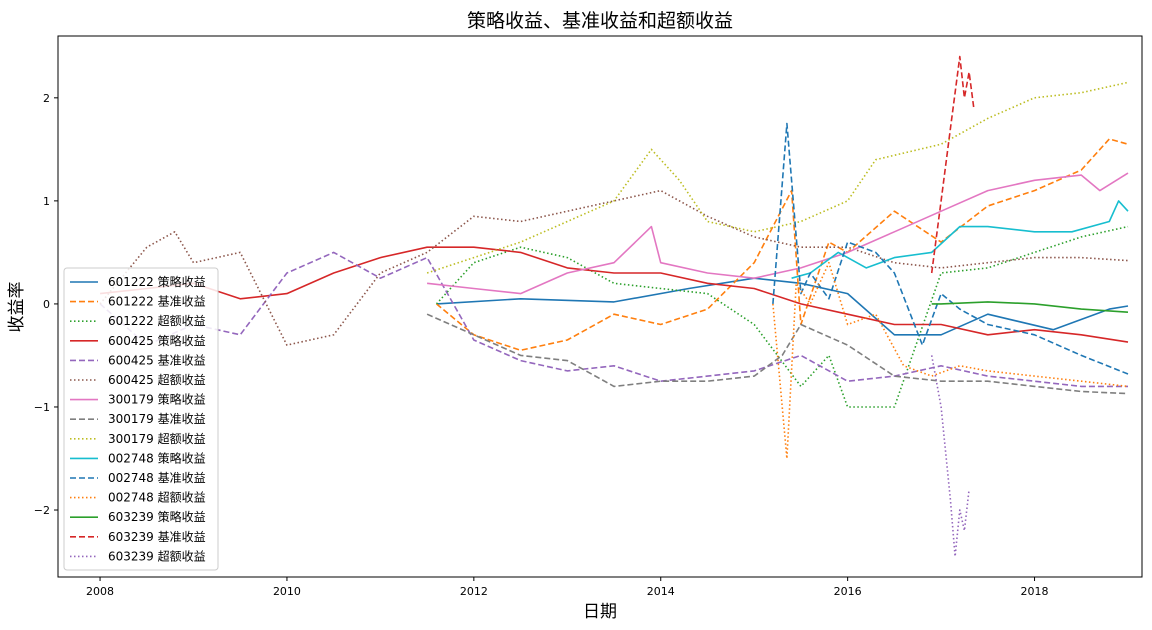 This screenshot has width=1152, height=630. Describe the element at coordinates (157, 478) in the screenshot. I see `legend-label-10: 002748 基准收益` at that location.